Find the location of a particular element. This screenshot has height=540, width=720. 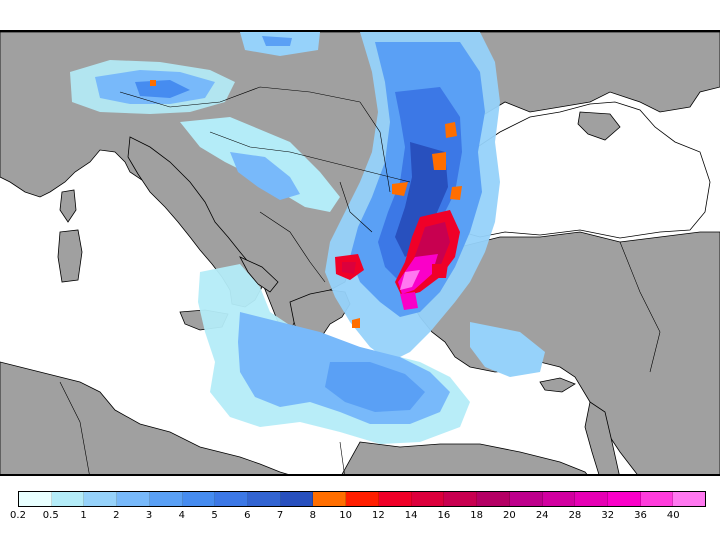

legend-tick-label: 1 is located at coordinates (83, 515).